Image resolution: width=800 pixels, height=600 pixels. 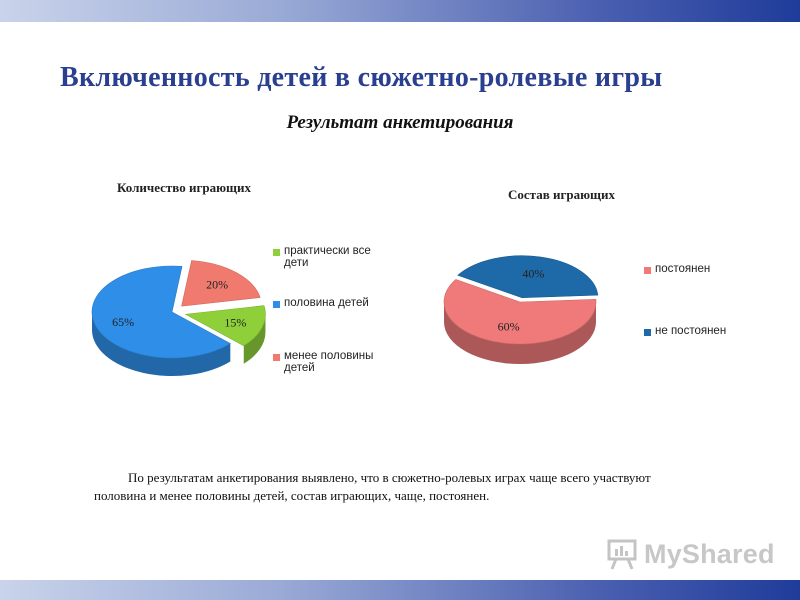 I want to click on pie-data-label: 65%, so click(x=123, y=322).